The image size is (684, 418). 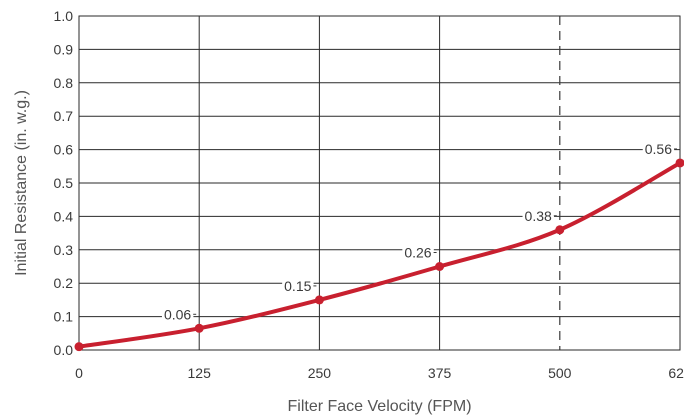 I want to click on y-tick-label: 0.7, so click(x=64, y=116).